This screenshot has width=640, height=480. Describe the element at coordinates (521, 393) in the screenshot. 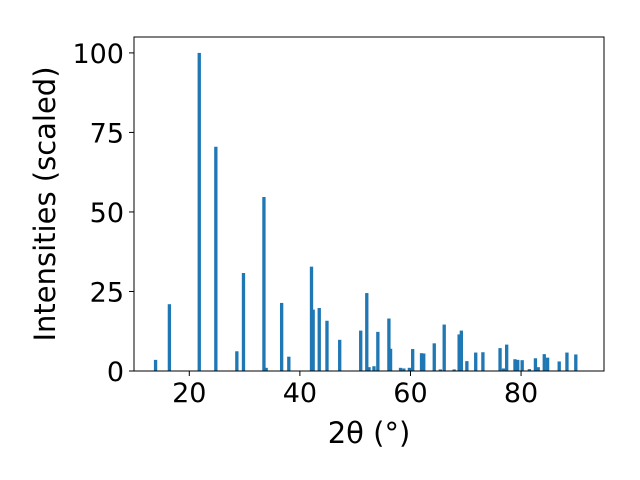

I see `x-tick-label: 80` at that location.